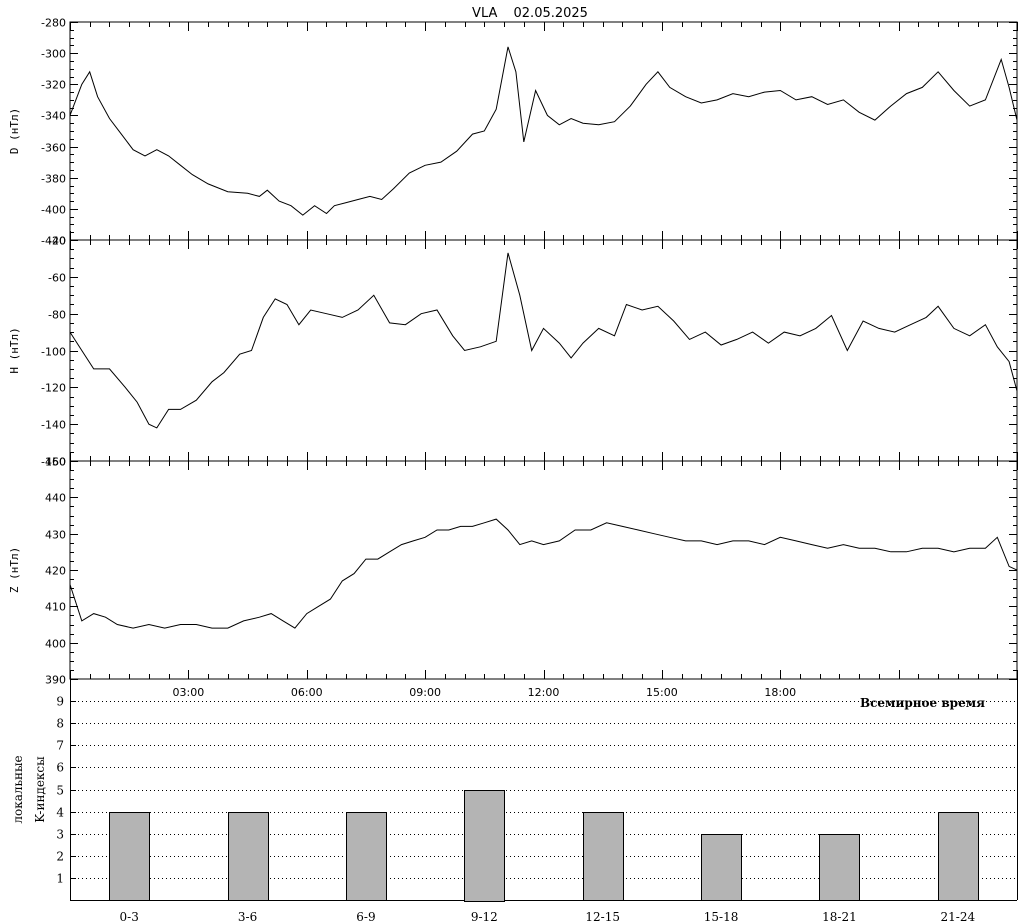 The height and width of the screenshot is (921, 1024). What do you see at coordinates (53, 23) in the screenshot?
I see `y-tick-label: -280` at bounding box center [53, 23].